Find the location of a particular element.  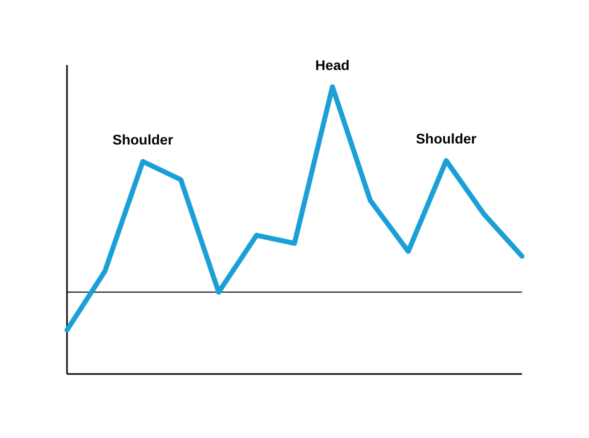

text: Head is located at coordinates (332, 64).